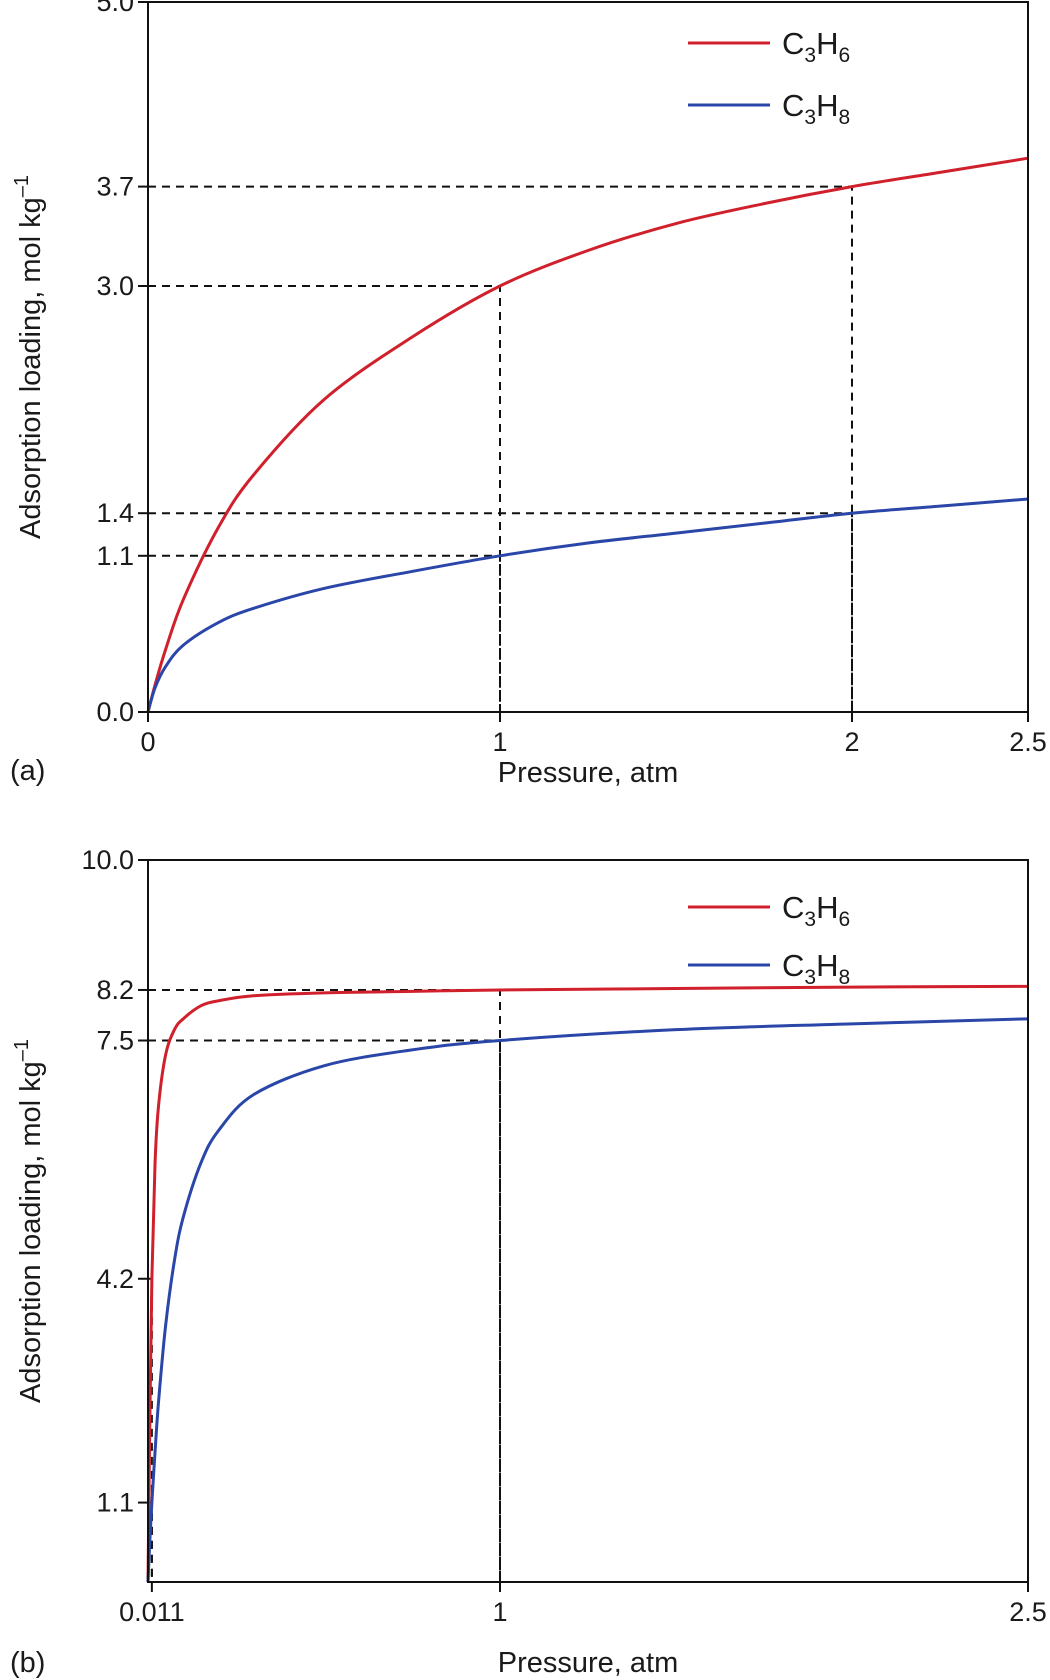 The width and height of the screenshot is (1050, 1680). I want to click on y-tick-label: 5.0, so click(115, 8).